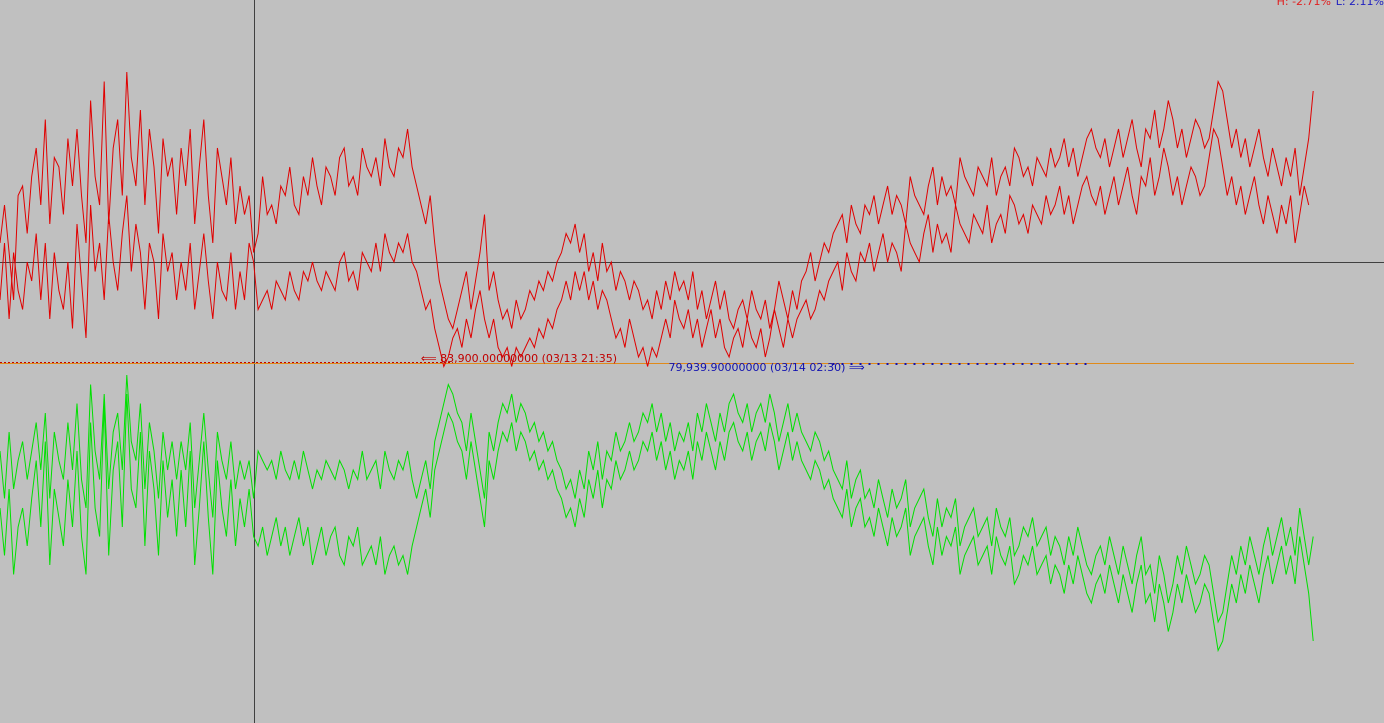 The height and width of the screenshot is (723, 1384). I want to click on low-segment-dots, so click(959, 364).